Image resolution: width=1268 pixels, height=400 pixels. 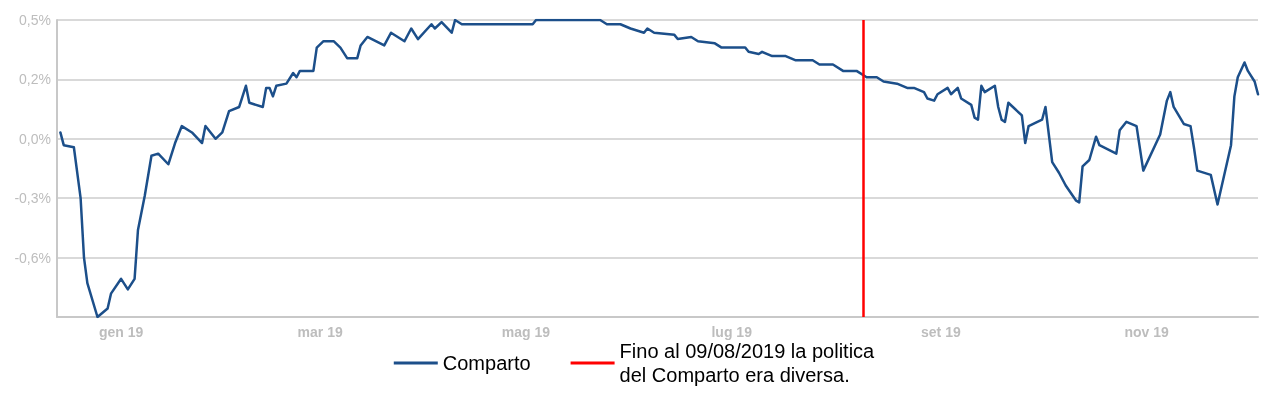 What do you see at coordinates (320, 332) in the screenshot?
I see `x-tick-label: mar 19` at bounding box center [320, 332].